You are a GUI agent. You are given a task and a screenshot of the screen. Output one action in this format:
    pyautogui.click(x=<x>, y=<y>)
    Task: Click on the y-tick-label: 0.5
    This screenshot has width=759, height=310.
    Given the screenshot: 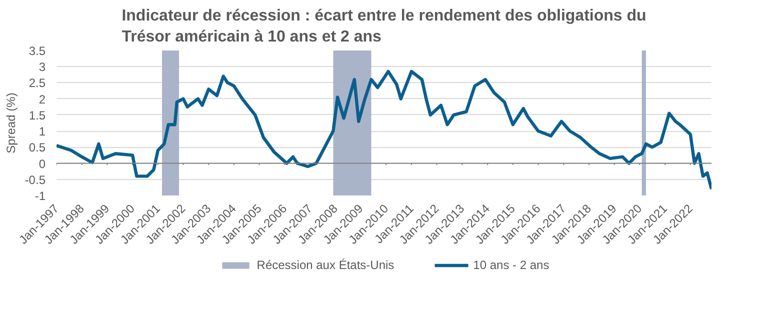 What is the action you would take?
    pyautogui.click(x=37, y=147)
    